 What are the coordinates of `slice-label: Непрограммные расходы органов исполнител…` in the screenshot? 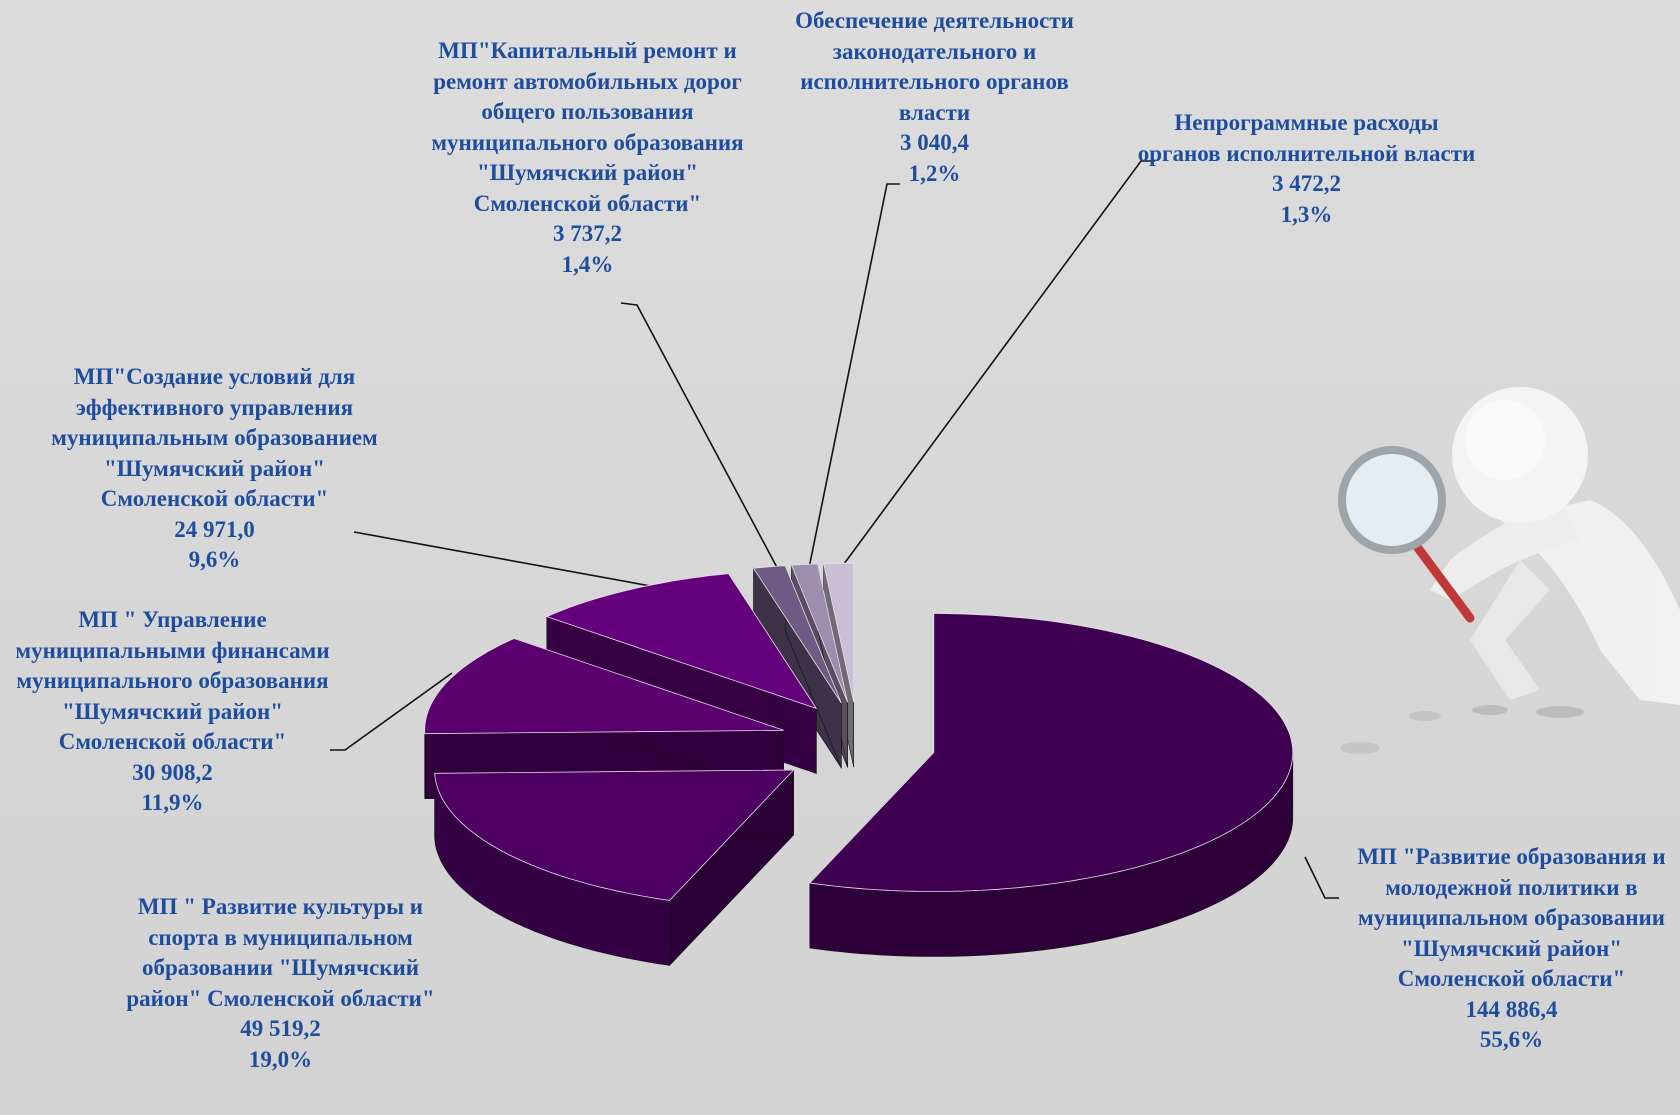 It's located at (1306, 169).